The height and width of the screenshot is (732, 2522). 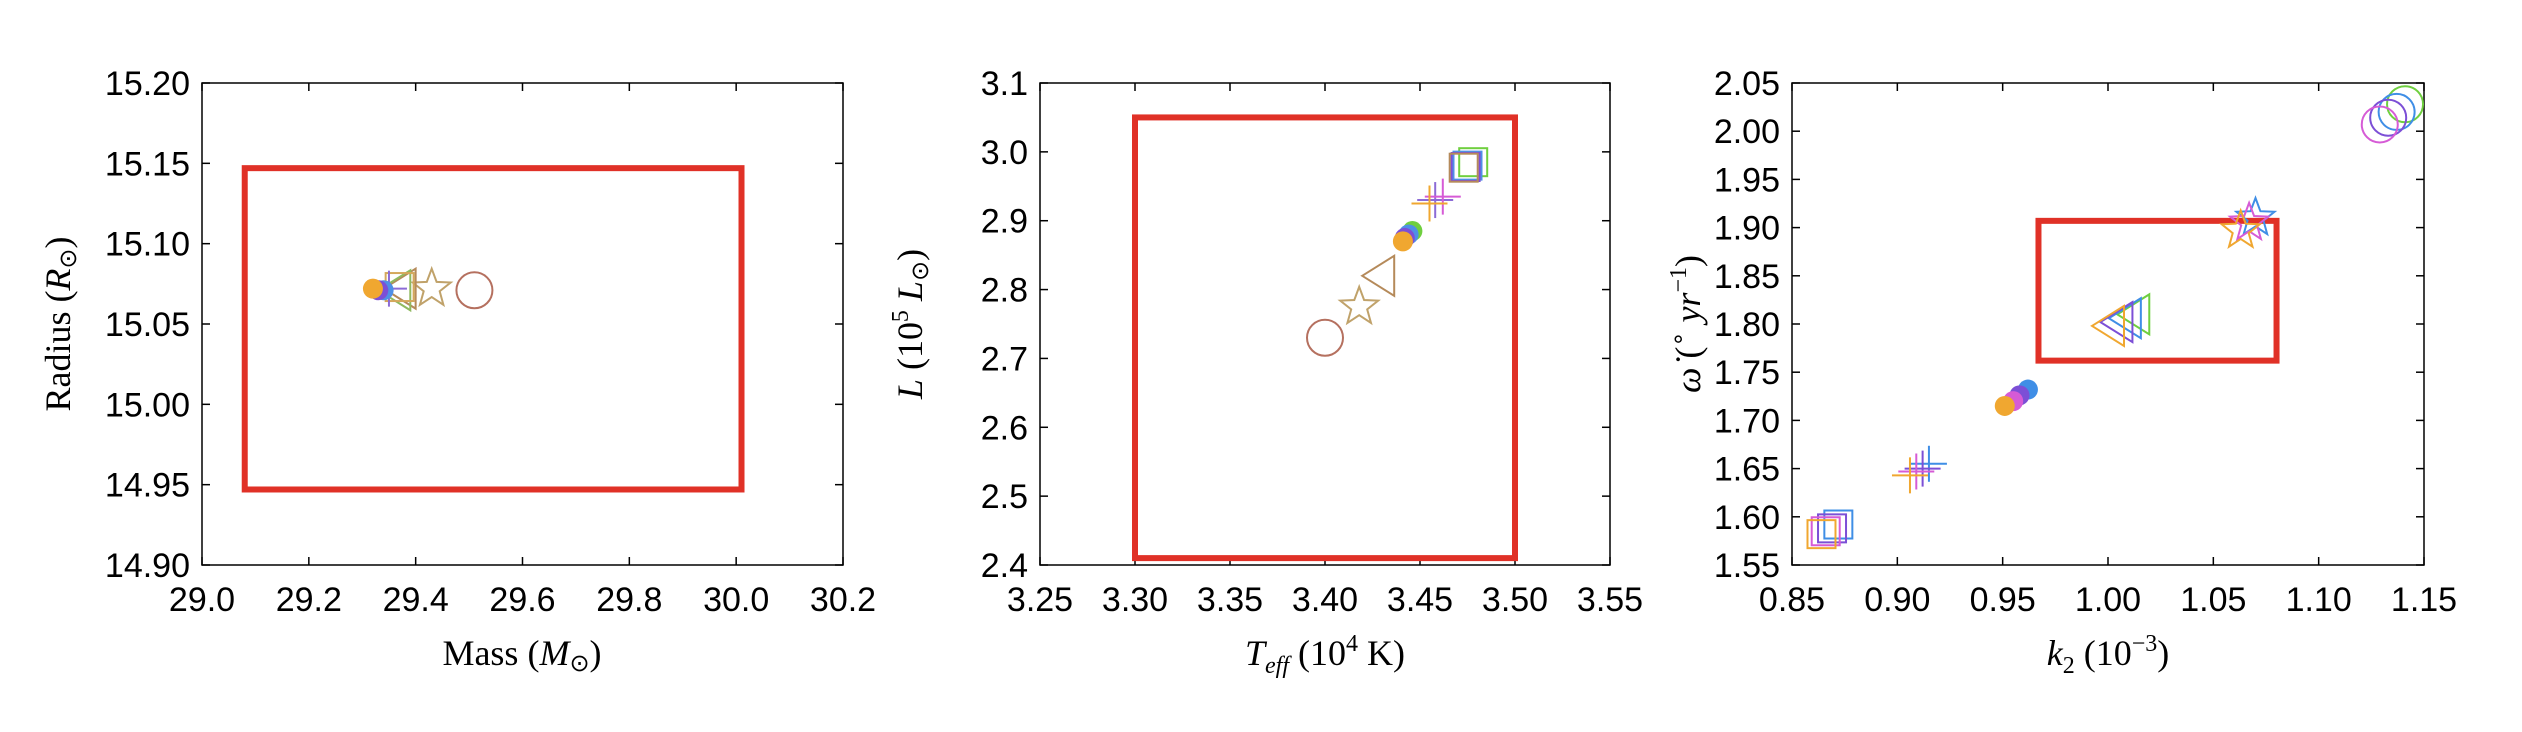 I want to click on x-tick-label: 29.8, so click(x=629, y=600).